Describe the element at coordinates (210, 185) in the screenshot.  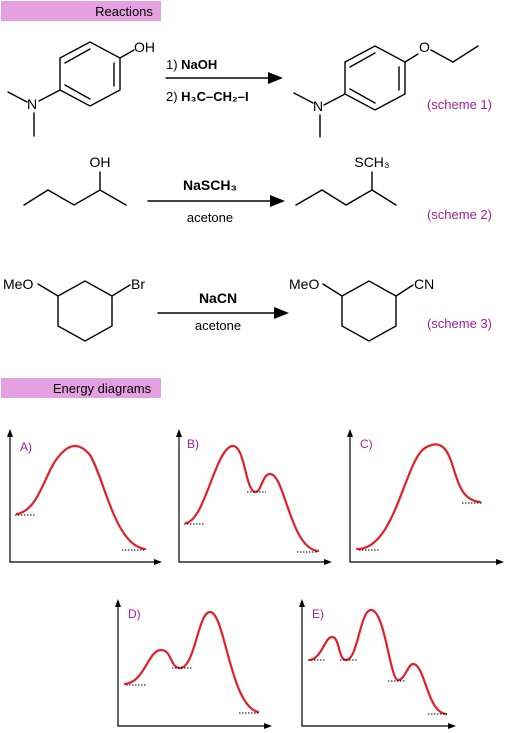
I see `scheme2-reagent: NaSCH₃` at that location.